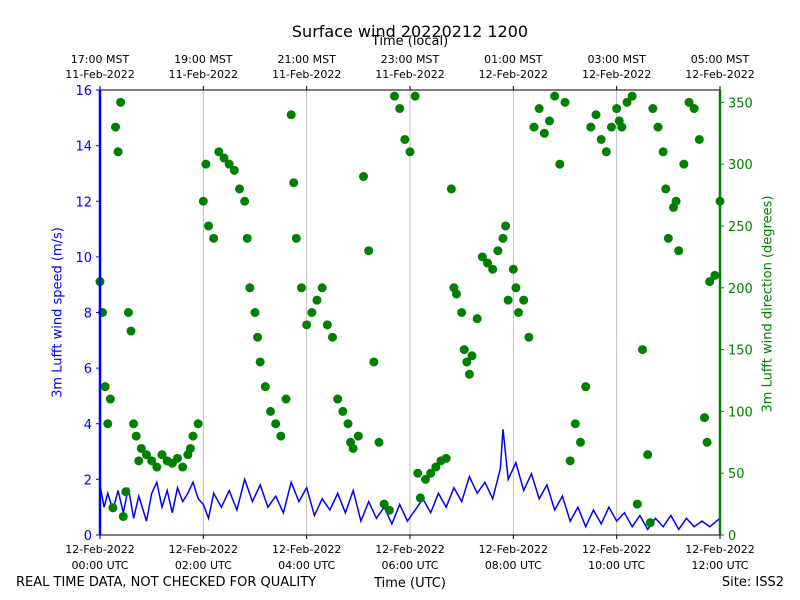 This screenshot has height=600, width=800. Describe the element at coordinates (99, 565) in the screenshot. I see `x-tick-label-time: 00:00 UTC` at that location.